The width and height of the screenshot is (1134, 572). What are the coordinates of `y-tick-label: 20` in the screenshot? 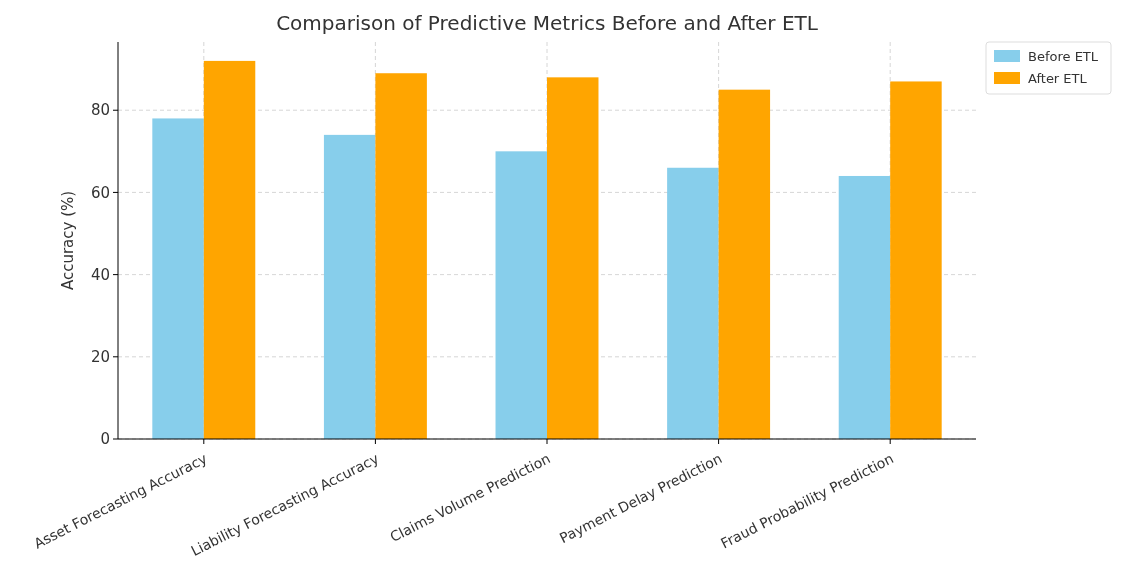 It's located at (100, 357).